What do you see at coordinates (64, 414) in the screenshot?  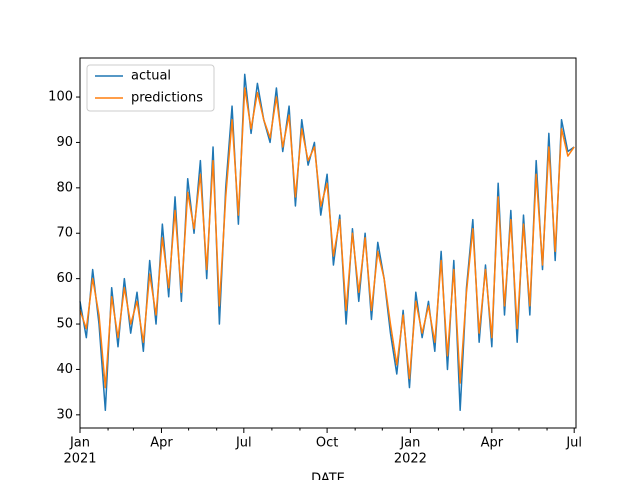 I see `y-tick-label: 30` at bounding box center [64, 414].